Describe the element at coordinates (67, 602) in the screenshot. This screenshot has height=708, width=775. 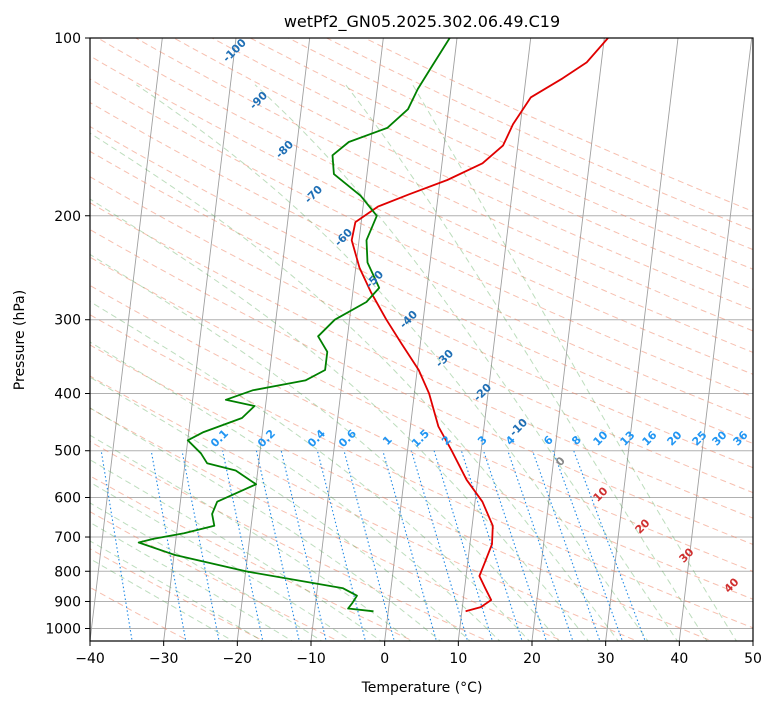
I see `y-tick-label: 900` at that location.